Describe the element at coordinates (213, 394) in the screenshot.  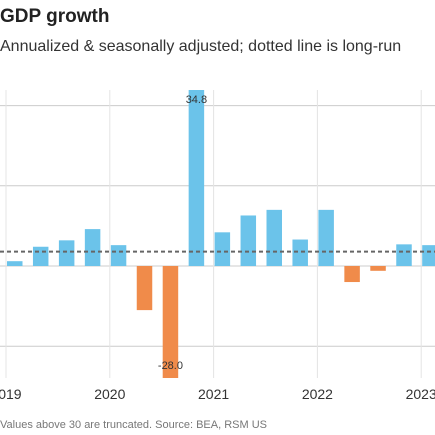
I see `x-tick-label: 2021` at that location.